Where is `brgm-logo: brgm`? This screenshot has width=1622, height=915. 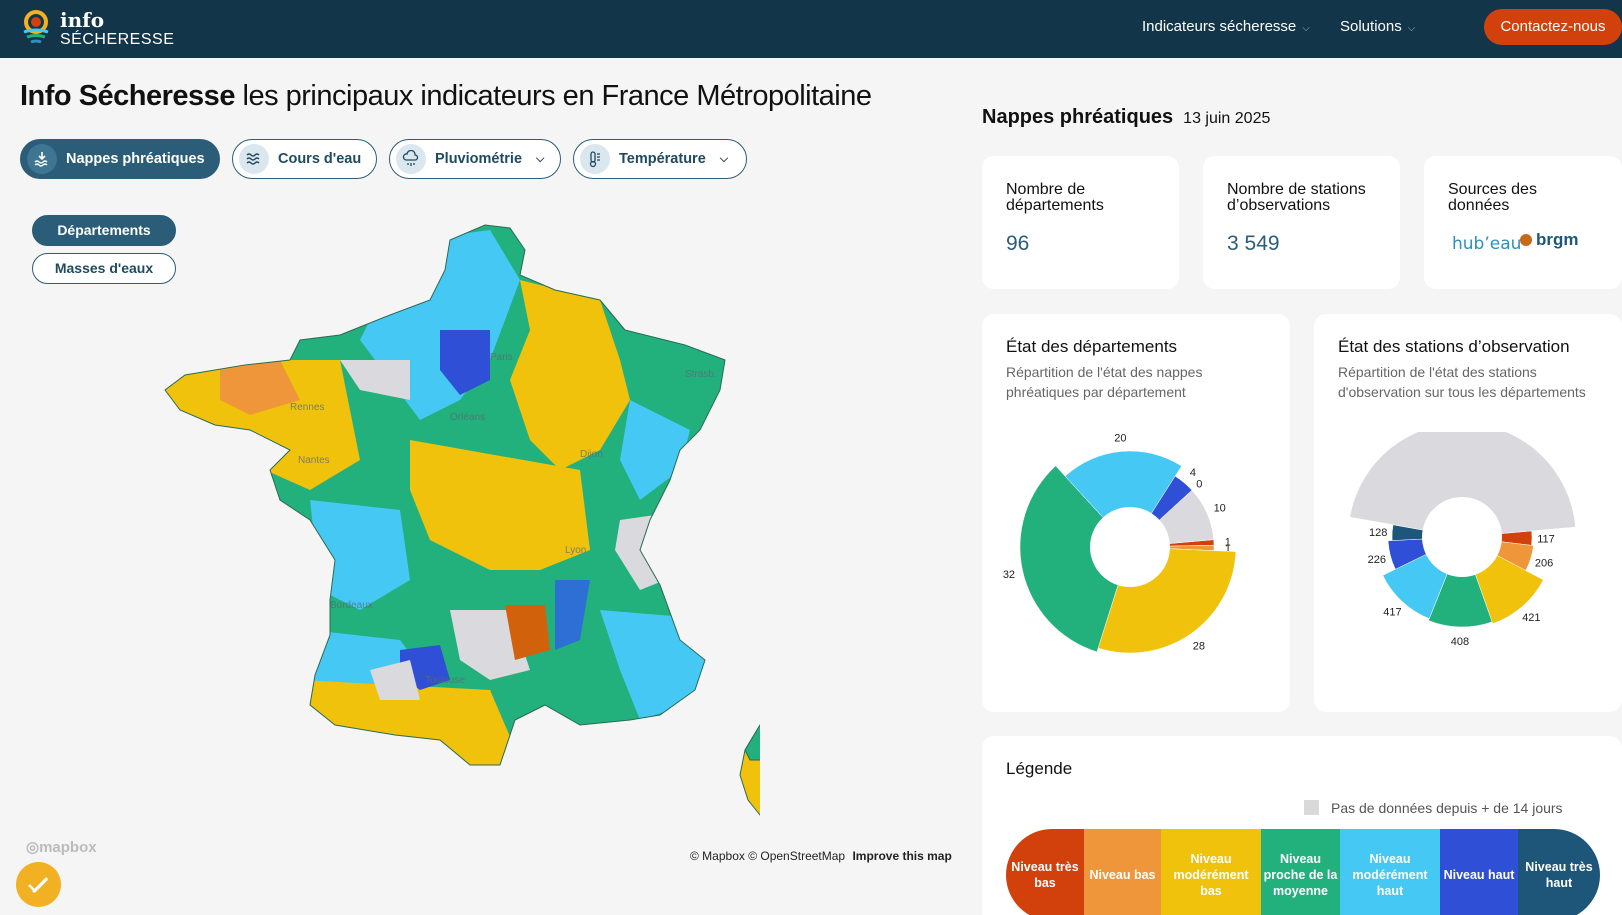 brgm-logo: brgm is located at coordinates (1549, 240).